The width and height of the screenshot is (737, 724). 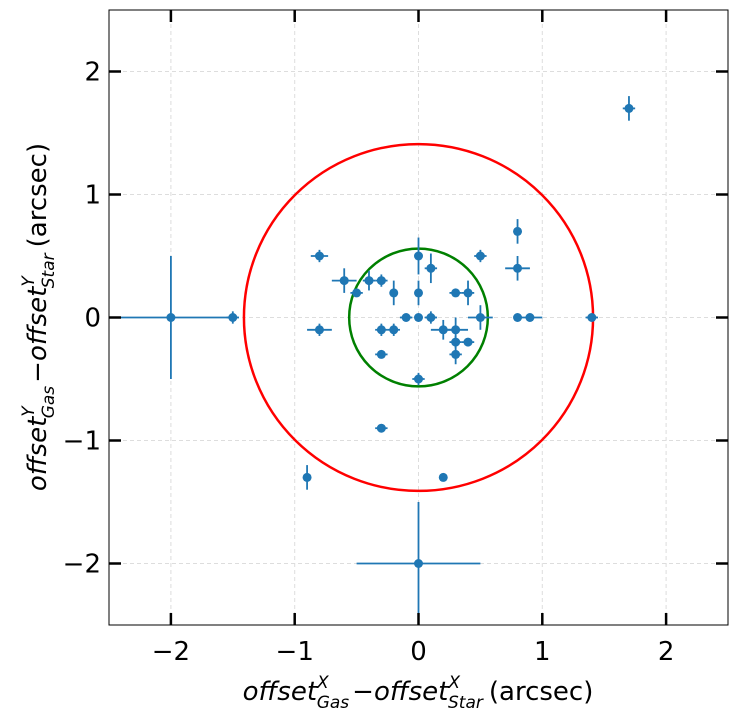 What do you see at coordinates (82, 442) in the screenshot?
I see `y-tick-label: −1` at bounding box center [82, 442].